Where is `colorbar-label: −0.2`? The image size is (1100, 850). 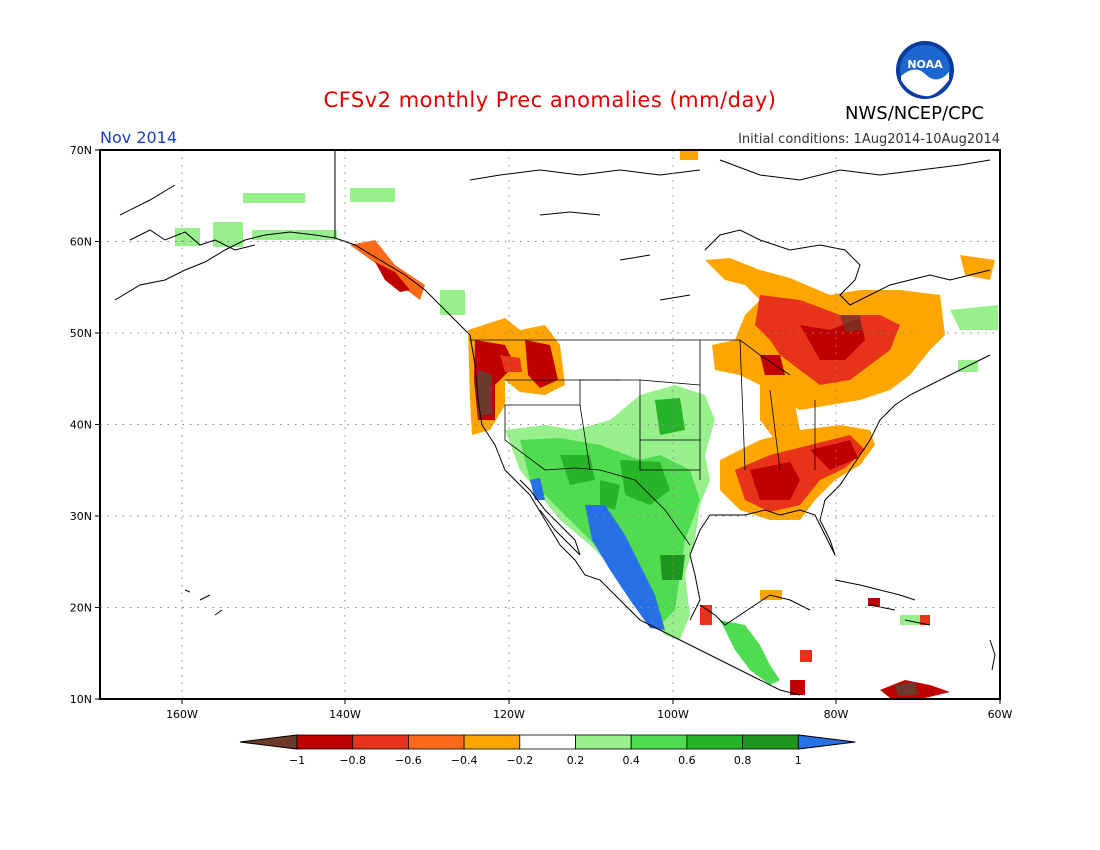 colorbar-label: −0.2 is located at coordinates (519, 760).